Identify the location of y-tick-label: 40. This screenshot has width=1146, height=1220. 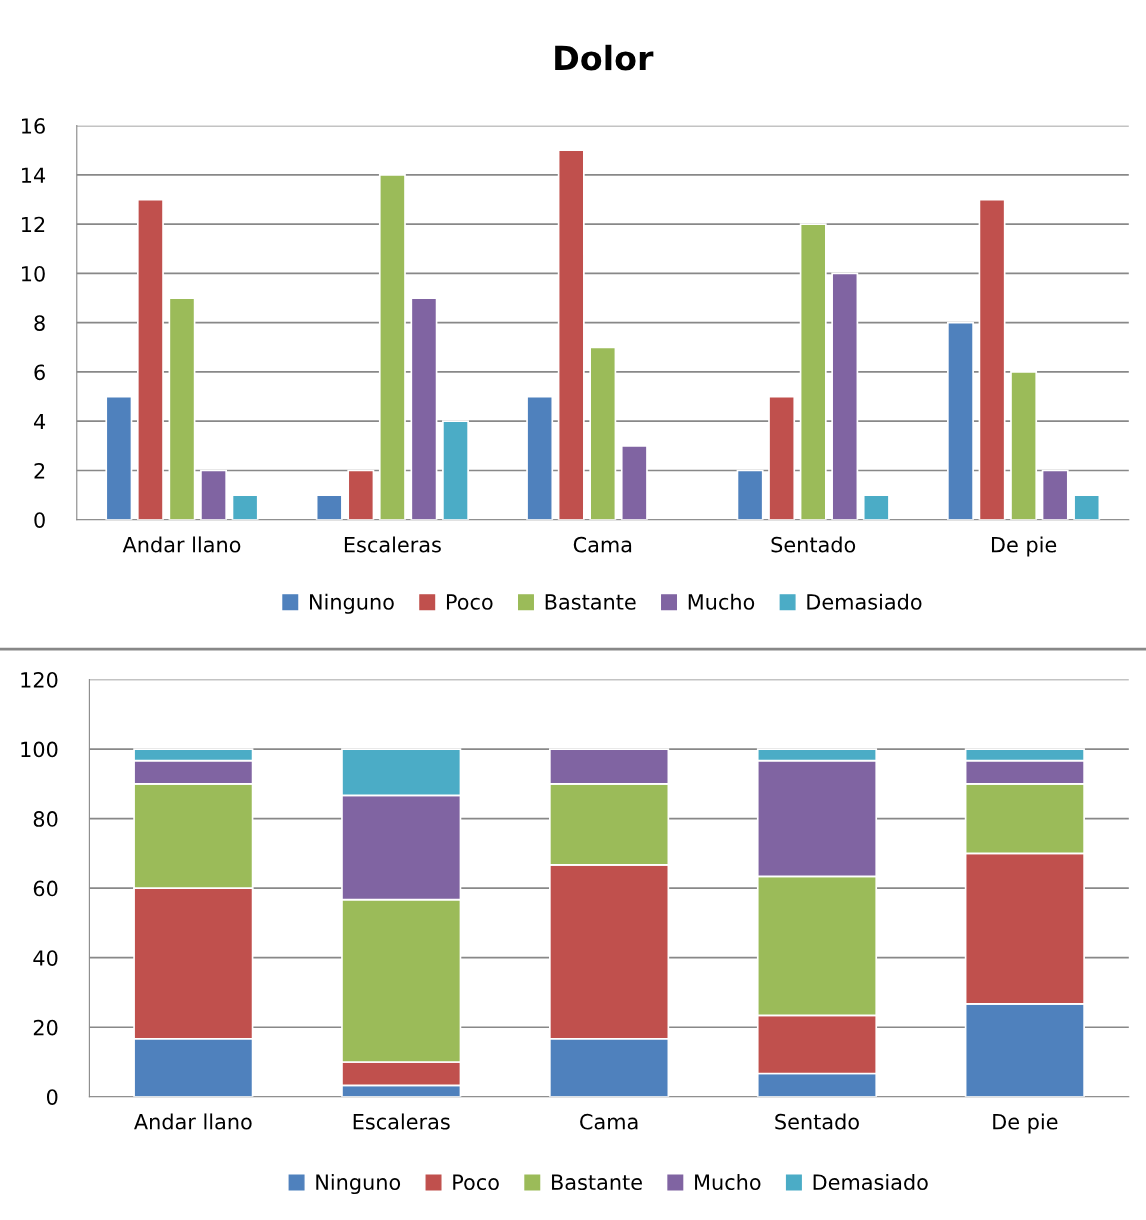
(45, 958).